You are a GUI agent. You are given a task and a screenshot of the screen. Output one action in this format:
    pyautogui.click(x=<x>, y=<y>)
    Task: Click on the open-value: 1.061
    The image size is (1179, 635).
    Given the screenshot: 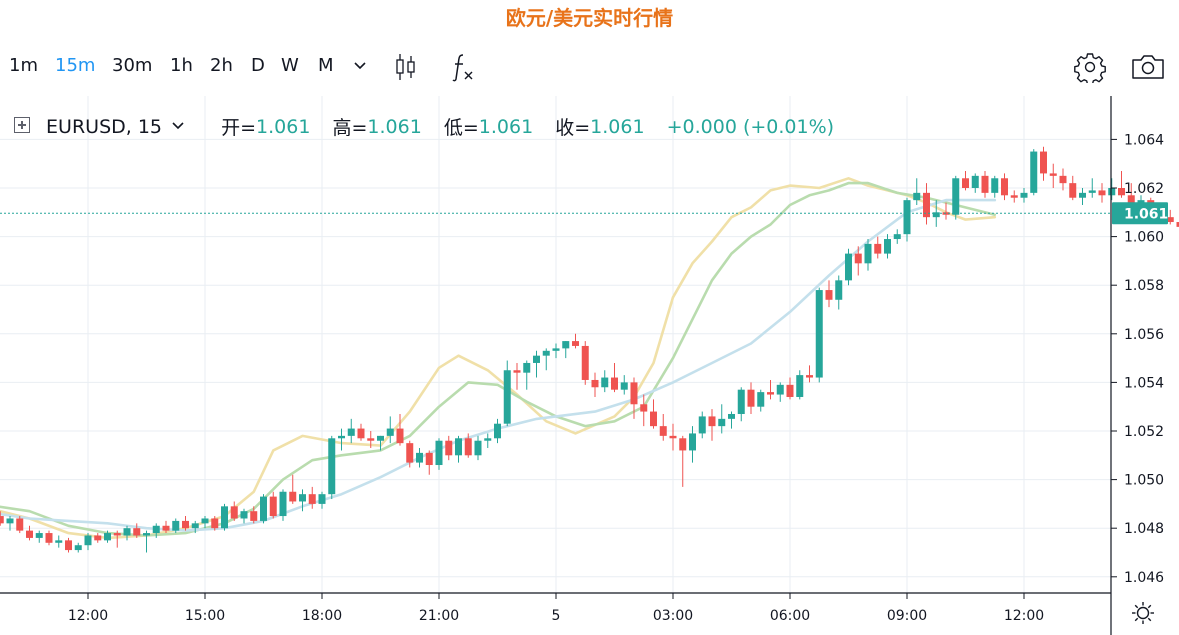 What is the action you would take?
    pyautogui.click(x=283, y=126)
    